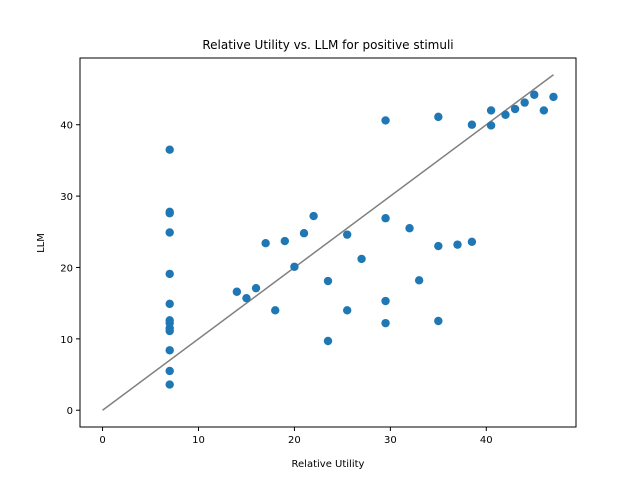 Image resolution: width=640 pixels, height=480 pixels. I want to click on y-tick-label: 20, so click(66, 268).